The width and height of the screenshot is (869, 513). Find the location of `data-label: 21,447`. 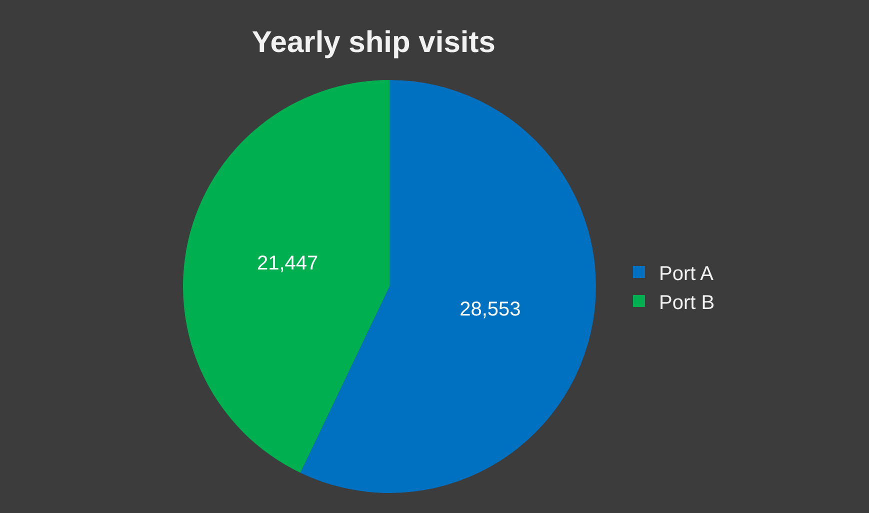

data-label: 21,447 is located at coordinates (287, 263).